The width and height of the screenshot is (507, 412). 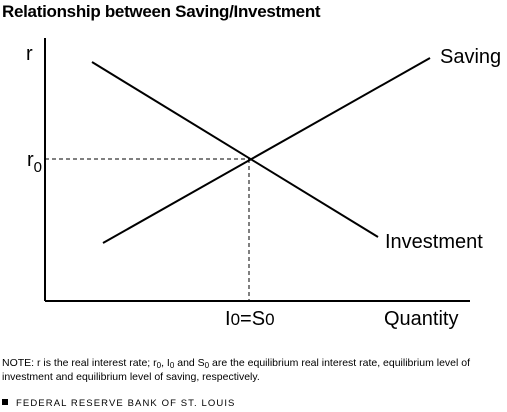 I want to click on equilibrium-quantity-label: I0=S0, so click(x=250, y=319).